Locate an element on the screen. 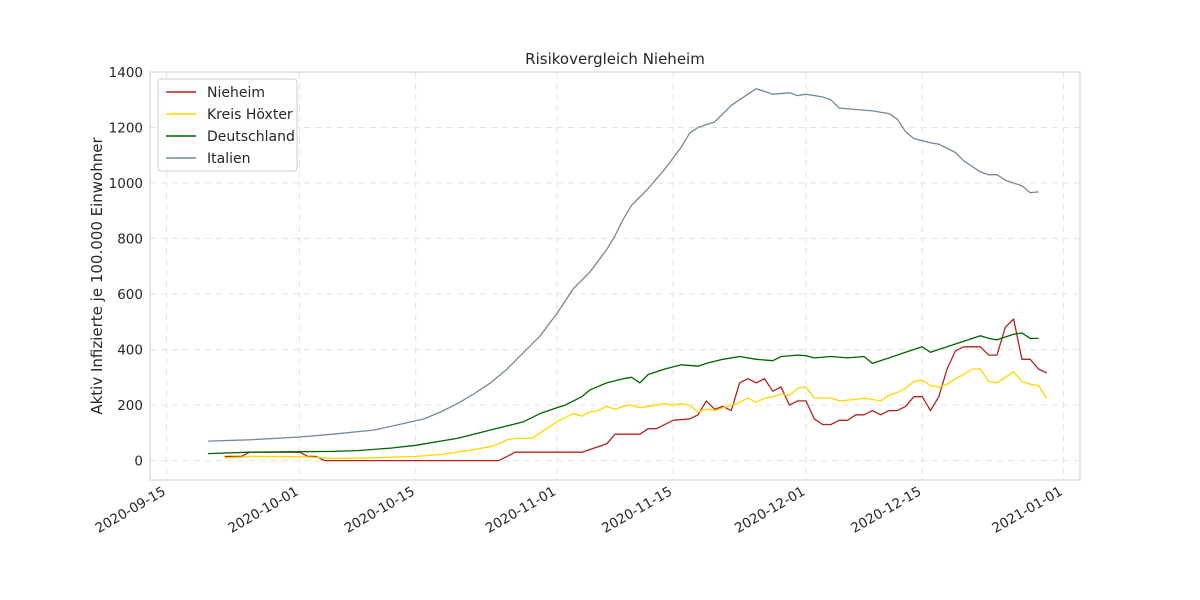 The image size is (1200, 600). x-tick-label: 2020-10-01 is located at coordinates (264, 510).